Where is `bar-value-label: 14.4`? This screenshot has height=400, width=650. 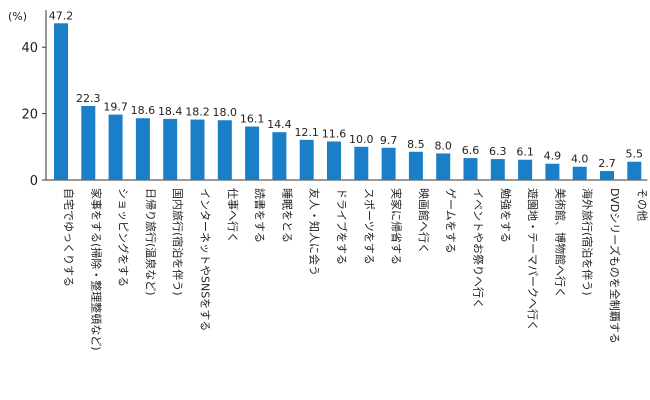 bar-value-label: 14.4 is located at coordinates (279, 124).